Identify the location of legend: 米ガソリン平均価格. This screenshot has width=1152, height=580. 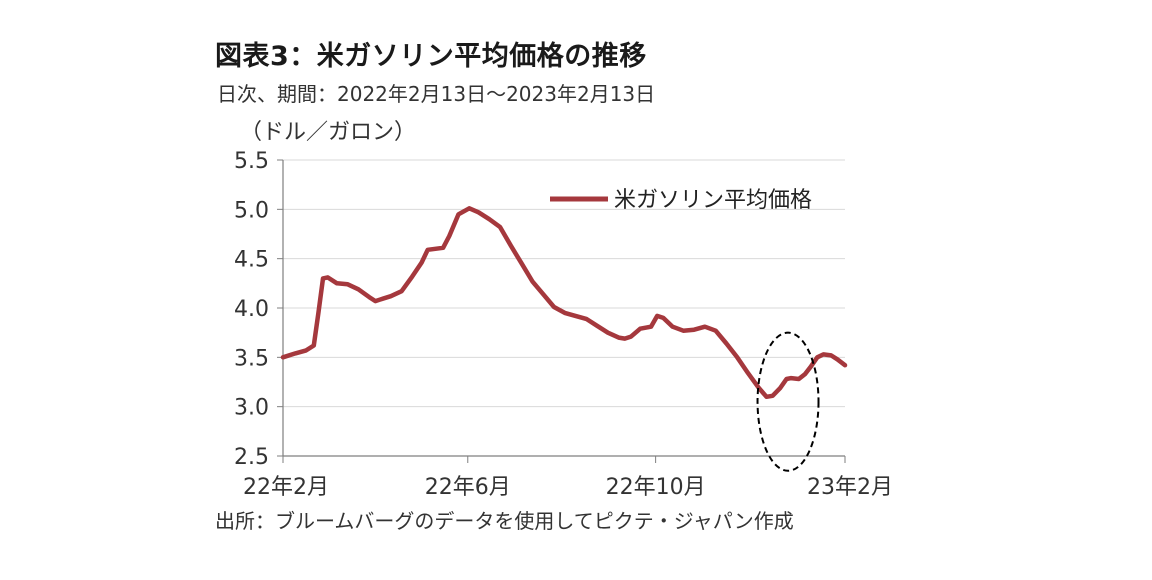
(681, 200).